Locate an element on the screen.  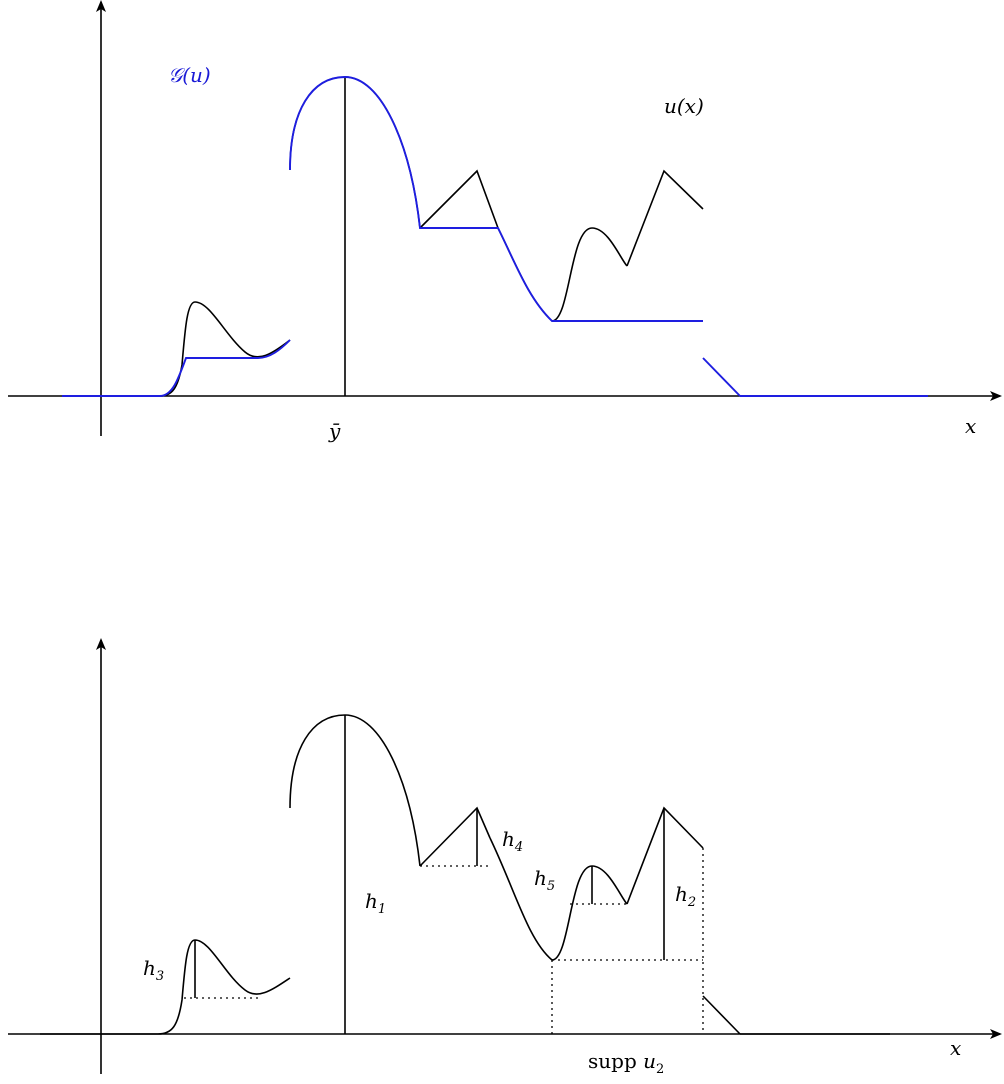
bottom-u-right-bump is located at coordinates (589, 913).